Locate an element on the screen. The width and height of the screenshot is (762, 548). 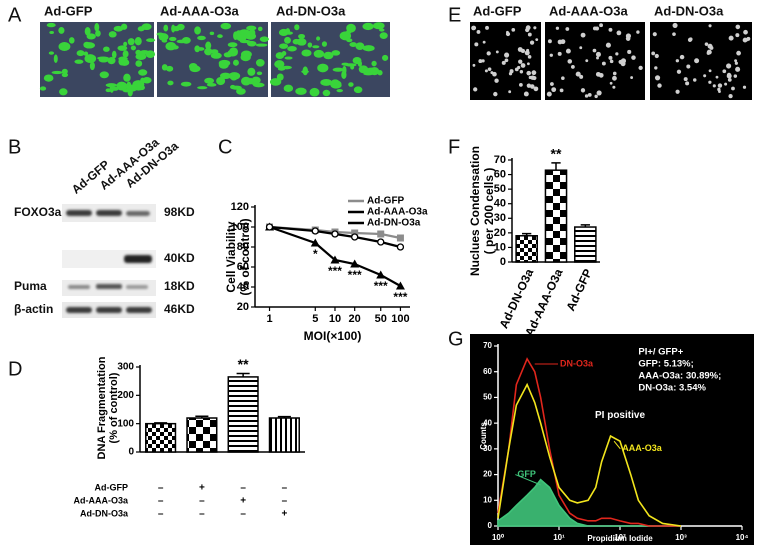
y-axis-title: Counts is located at coordinates (483, 436).